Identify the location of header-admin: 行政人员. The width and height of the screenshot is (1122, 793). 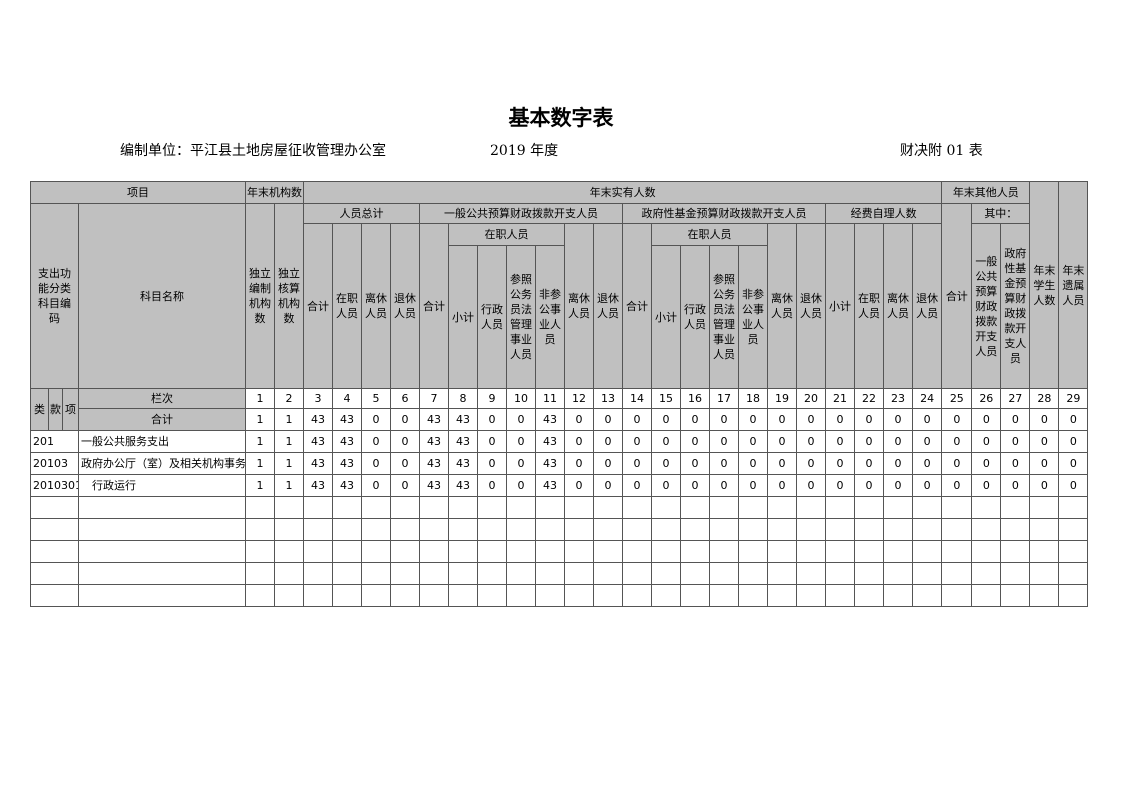
(492, 317).